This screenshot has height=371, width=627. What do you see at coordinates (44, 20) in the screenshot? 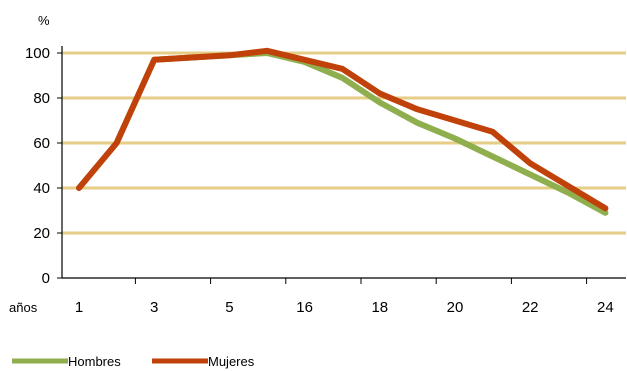
I see `y-axis-label: %` at bounding box center [44, 20].